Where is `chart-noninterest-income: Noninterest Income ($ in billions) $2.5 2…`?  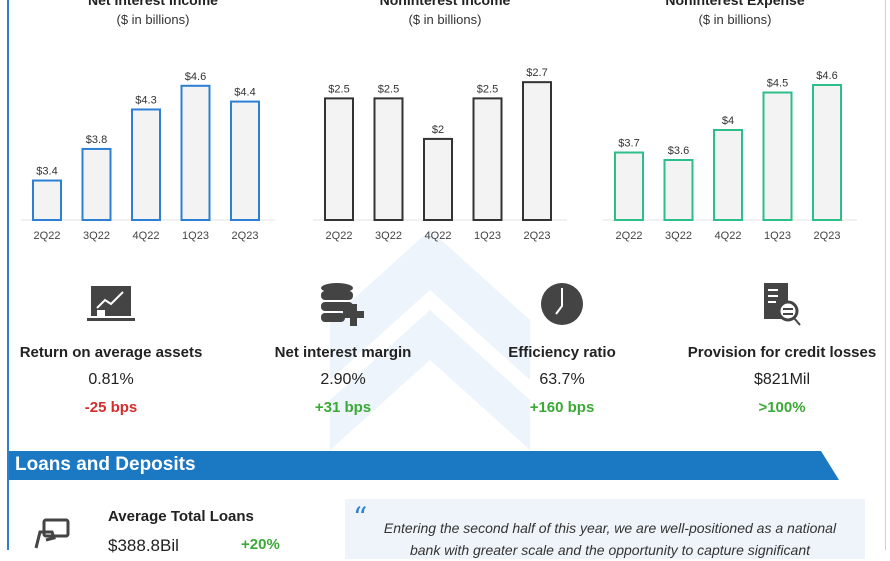 chart-noninterest-income: Noninterest Income ($ in billions) $2.5 2… is located at coordinates (445, 125).